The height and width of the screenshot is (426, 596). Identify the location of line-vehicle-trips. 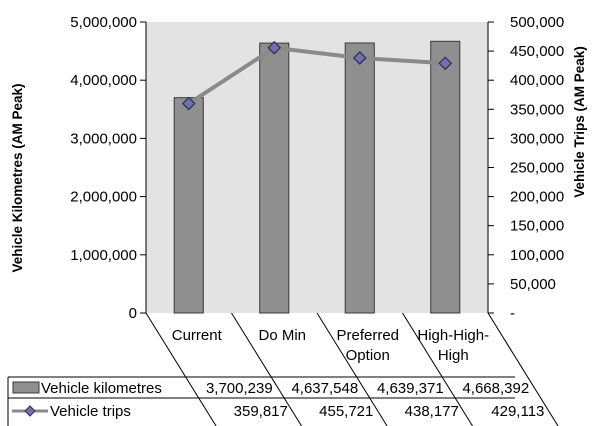
(316, 75).